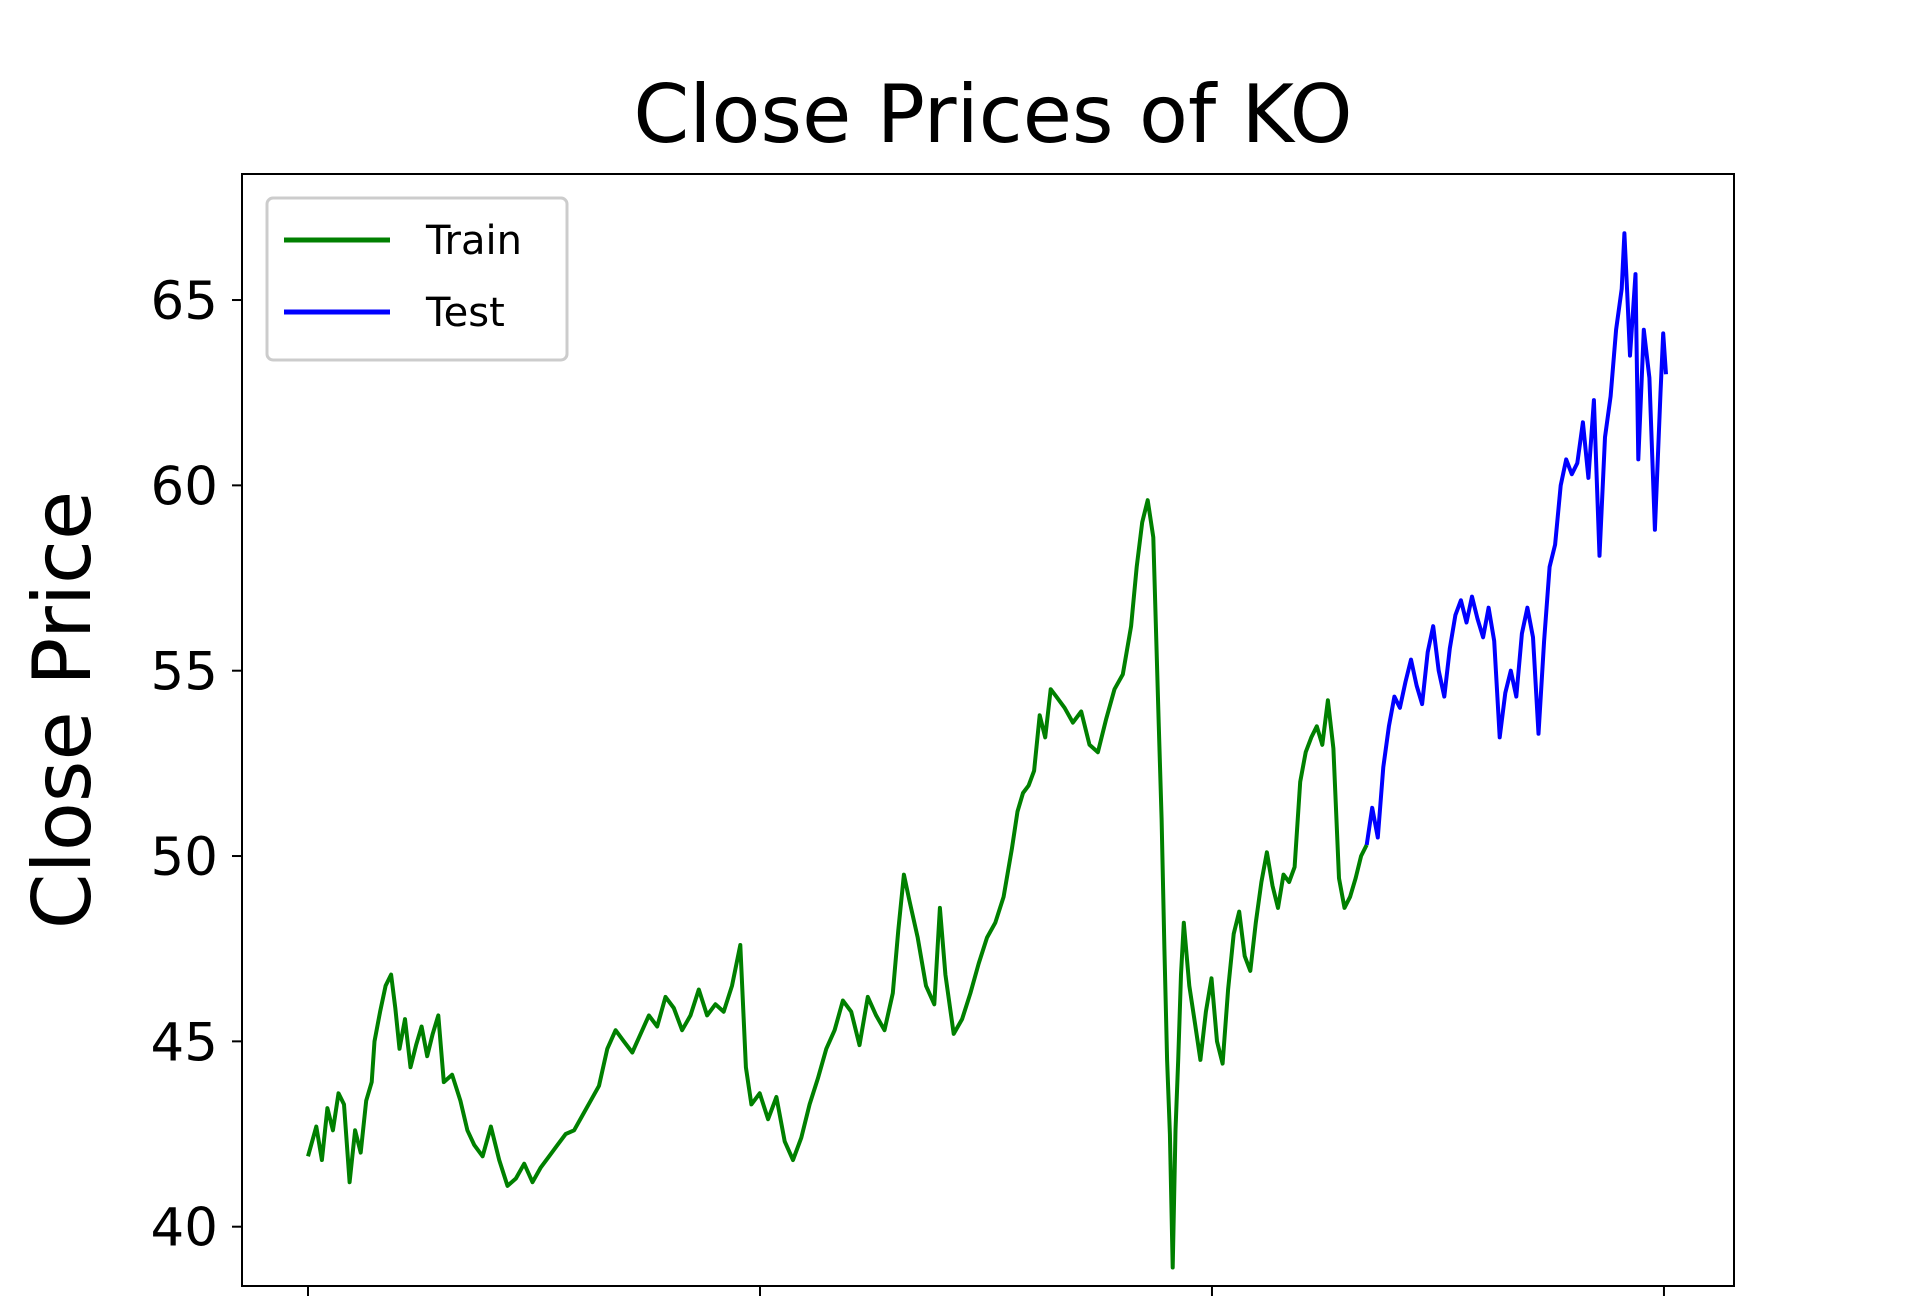 The width and height of the screenshot is (1920, 1312). Describe the element at coordinates (184, 857) in the screenshot. I see `y-tick-label: 50` at that location.